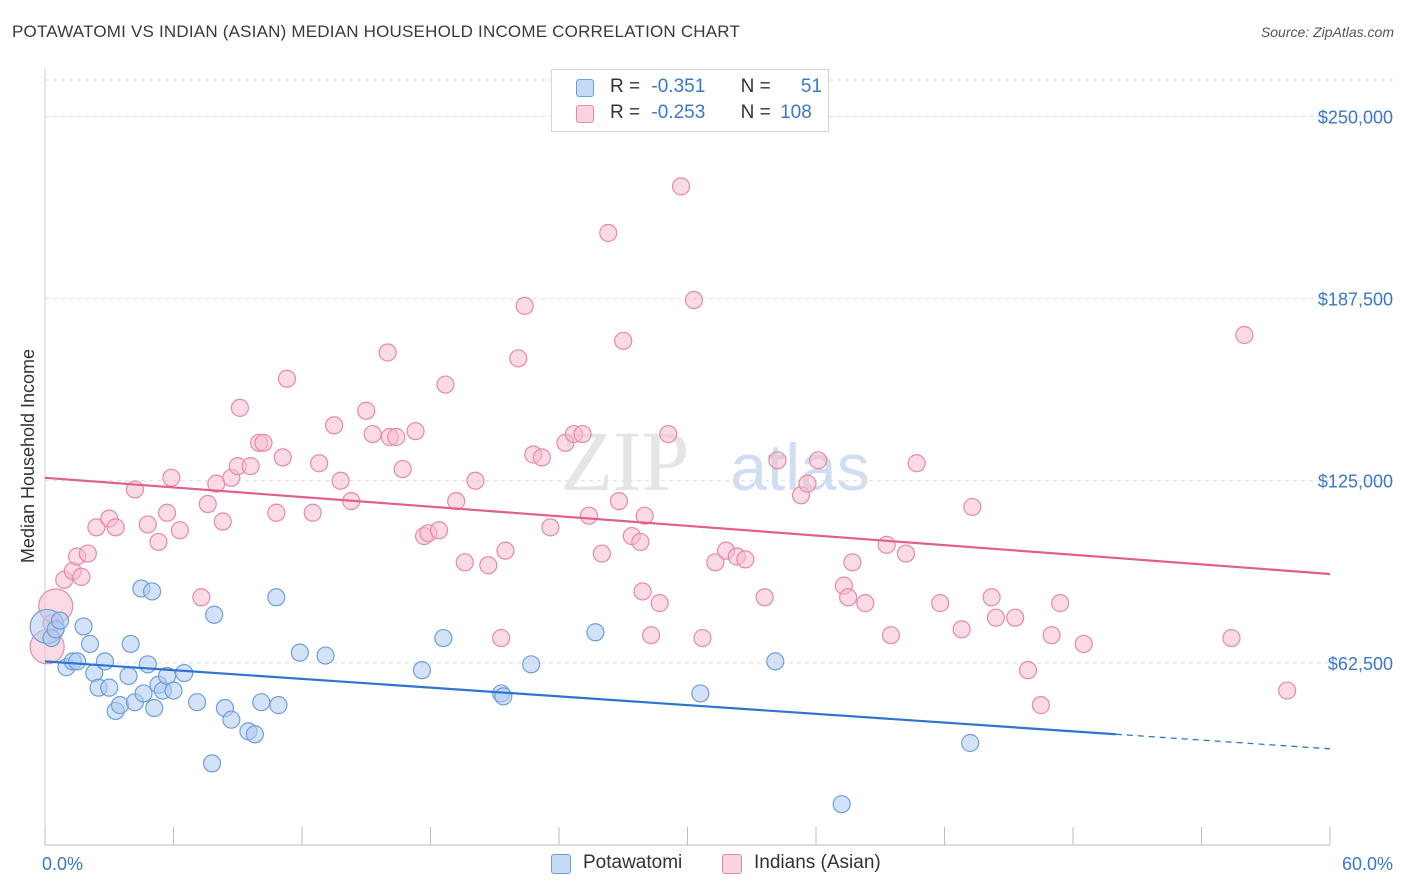 Image resolution: width=1406 pixels, height=892 pixels. I want to click on x-tick-labels: 0.0% 60.0%, so click(717, 864).